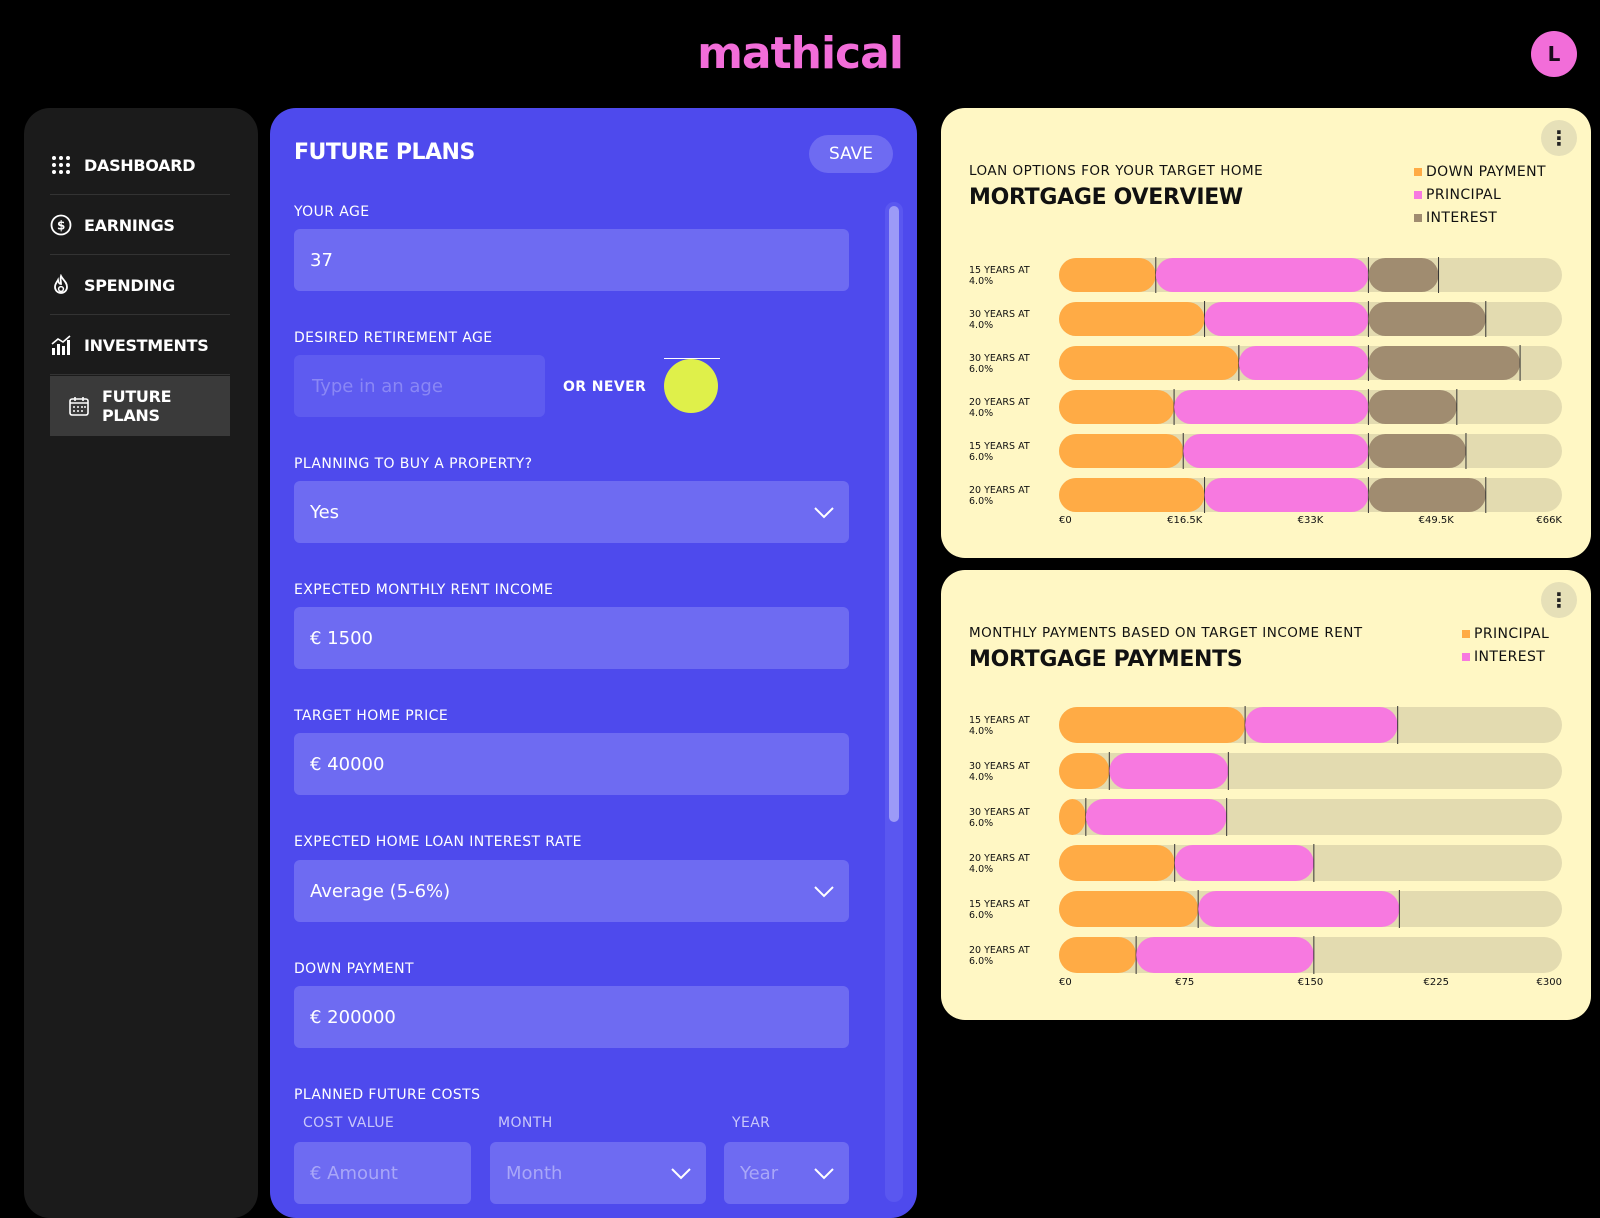 This screenshot has height=1218, width=1600. Describe the element at coordinates (571, 764) in the screenshot. I see `home-price-field: € 40000` at that location.